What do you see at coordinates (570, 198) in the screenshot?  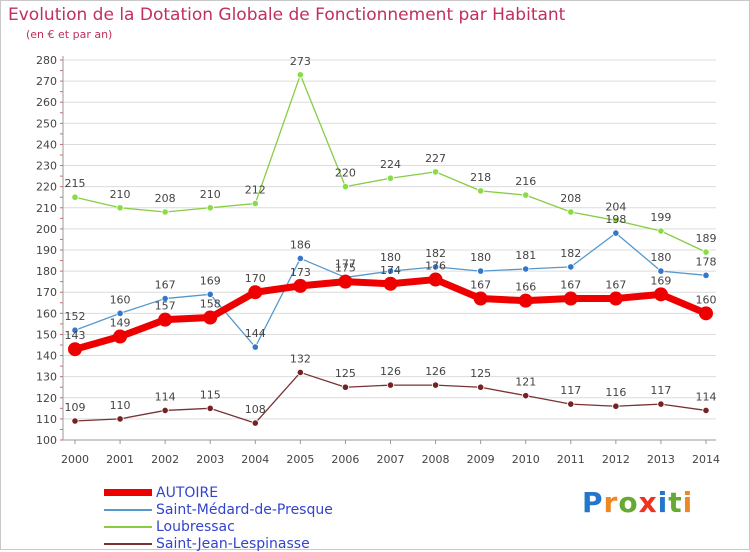 I see `data-label: 208` at bounding box center [570, 198].